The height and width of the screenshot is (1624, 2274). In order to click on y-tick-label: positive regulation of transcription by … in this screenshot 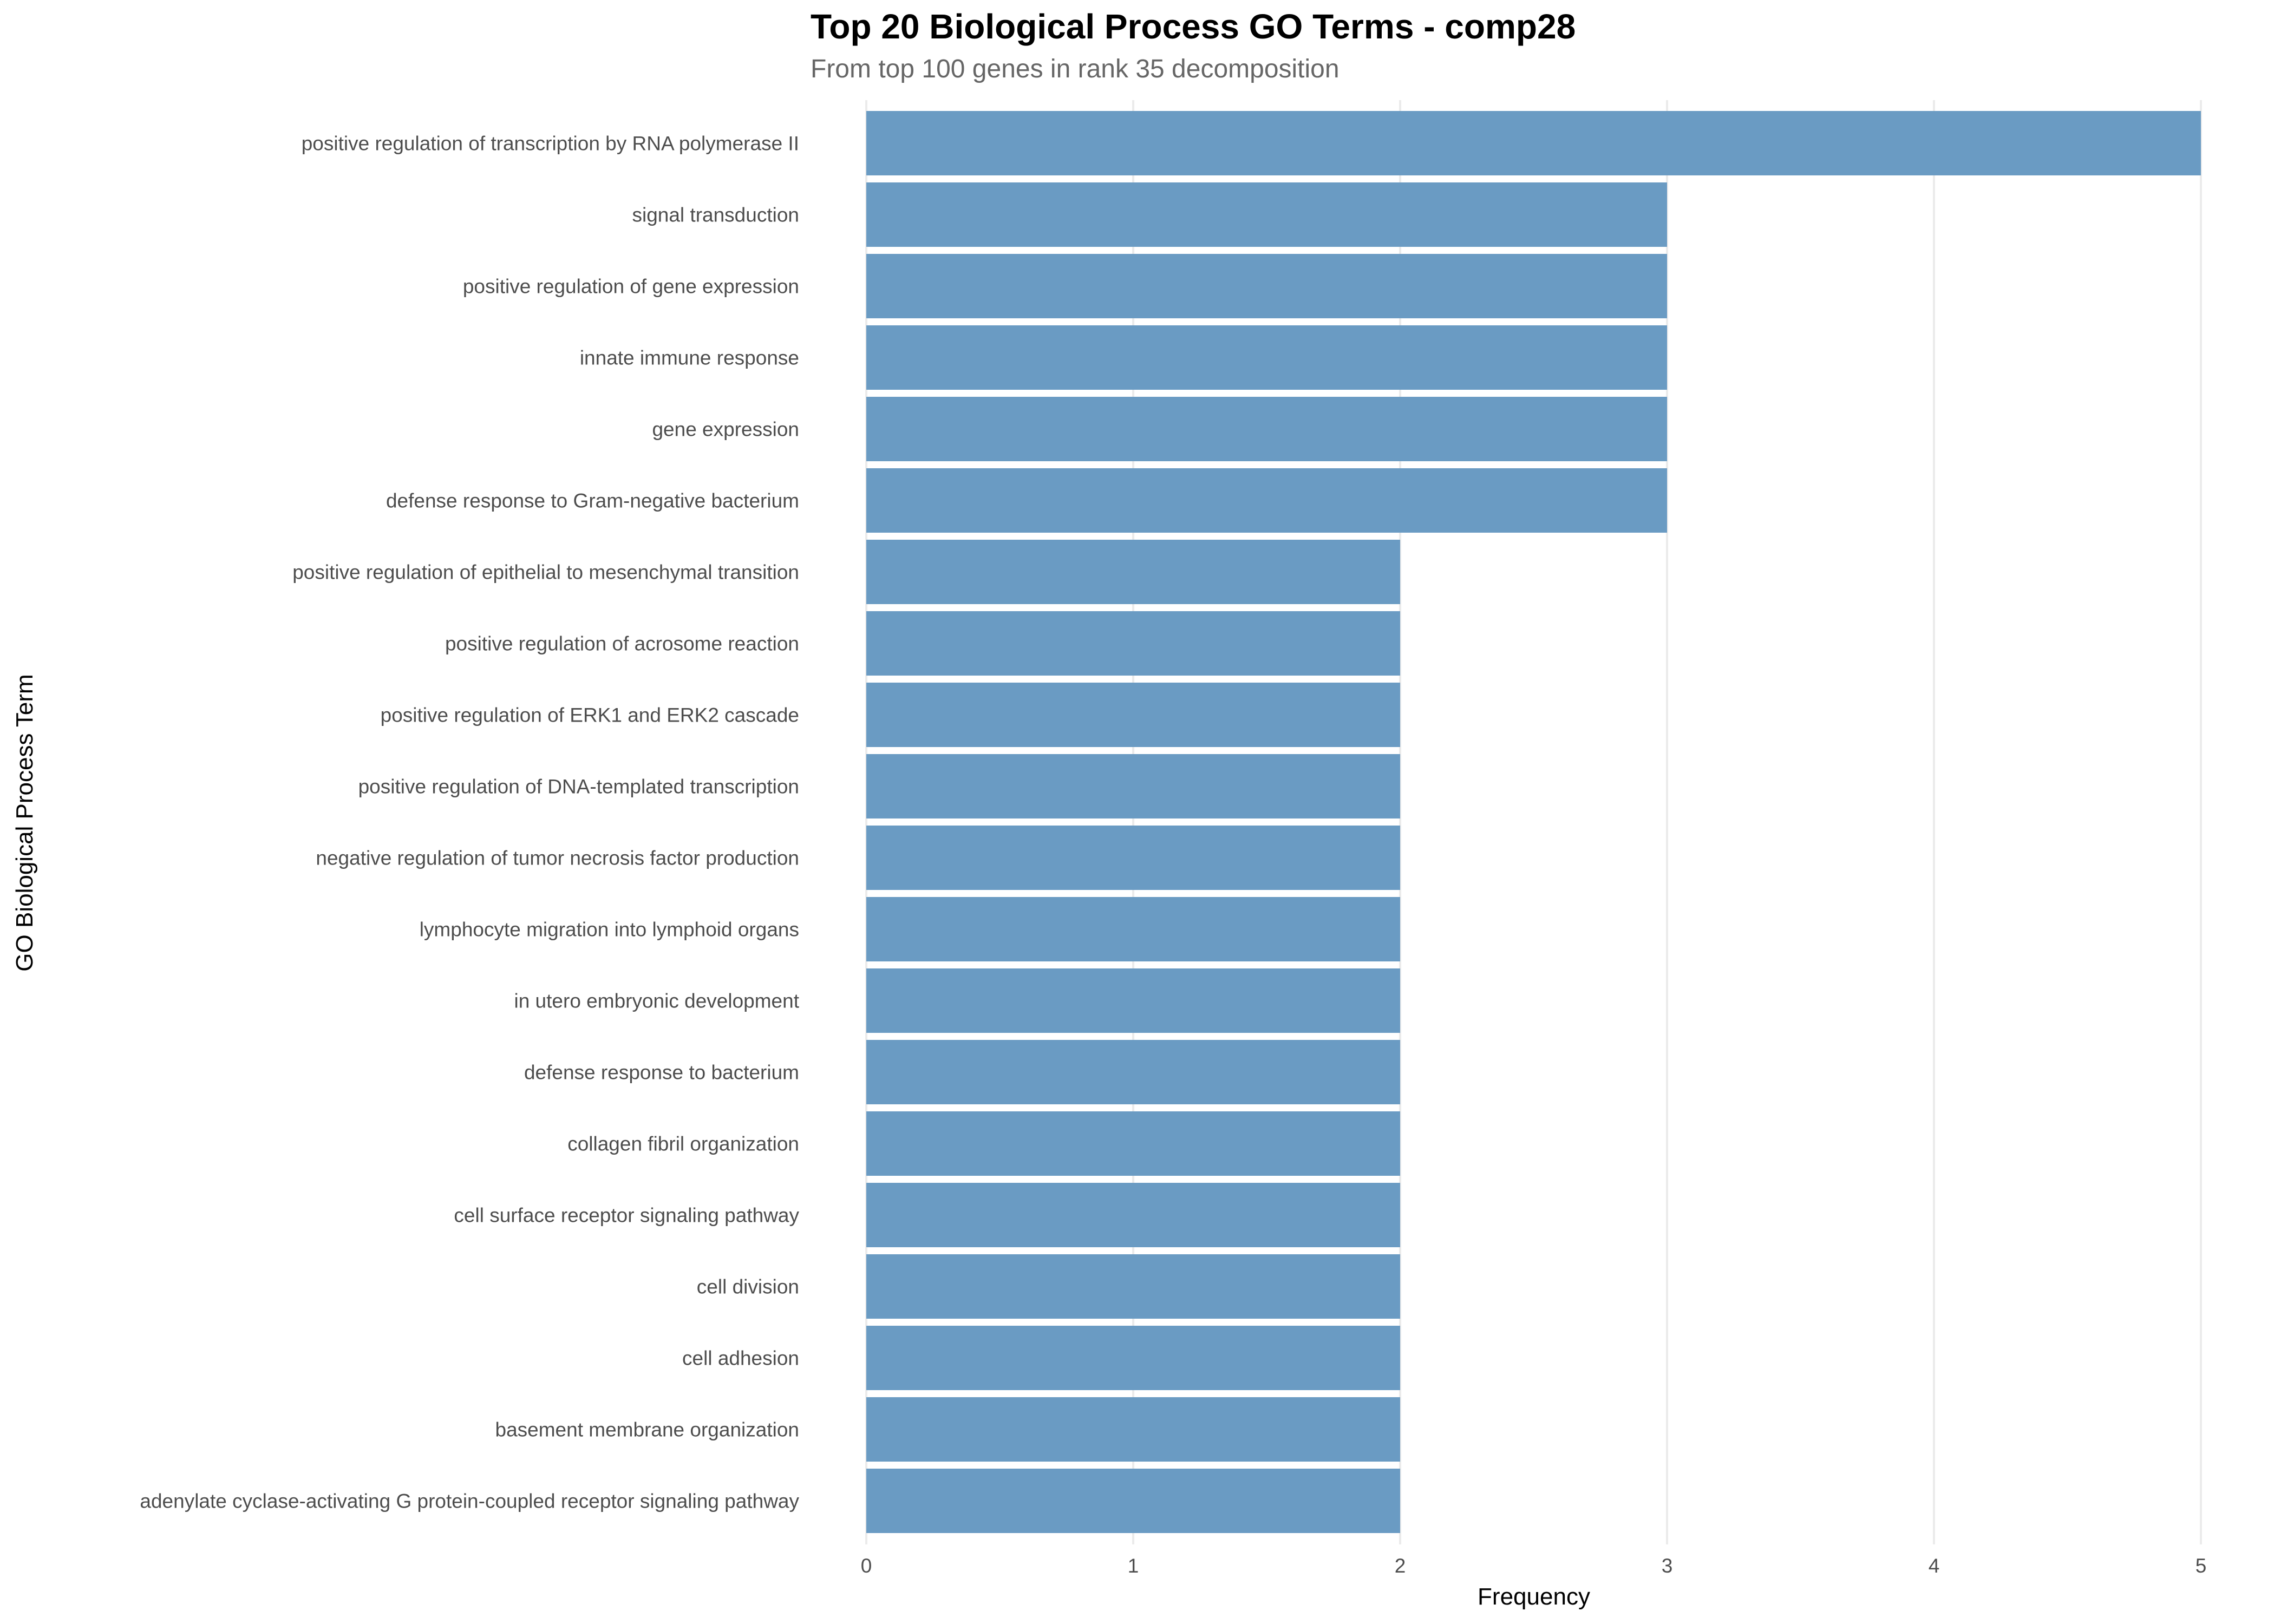, I will do `click(551, 144)`.